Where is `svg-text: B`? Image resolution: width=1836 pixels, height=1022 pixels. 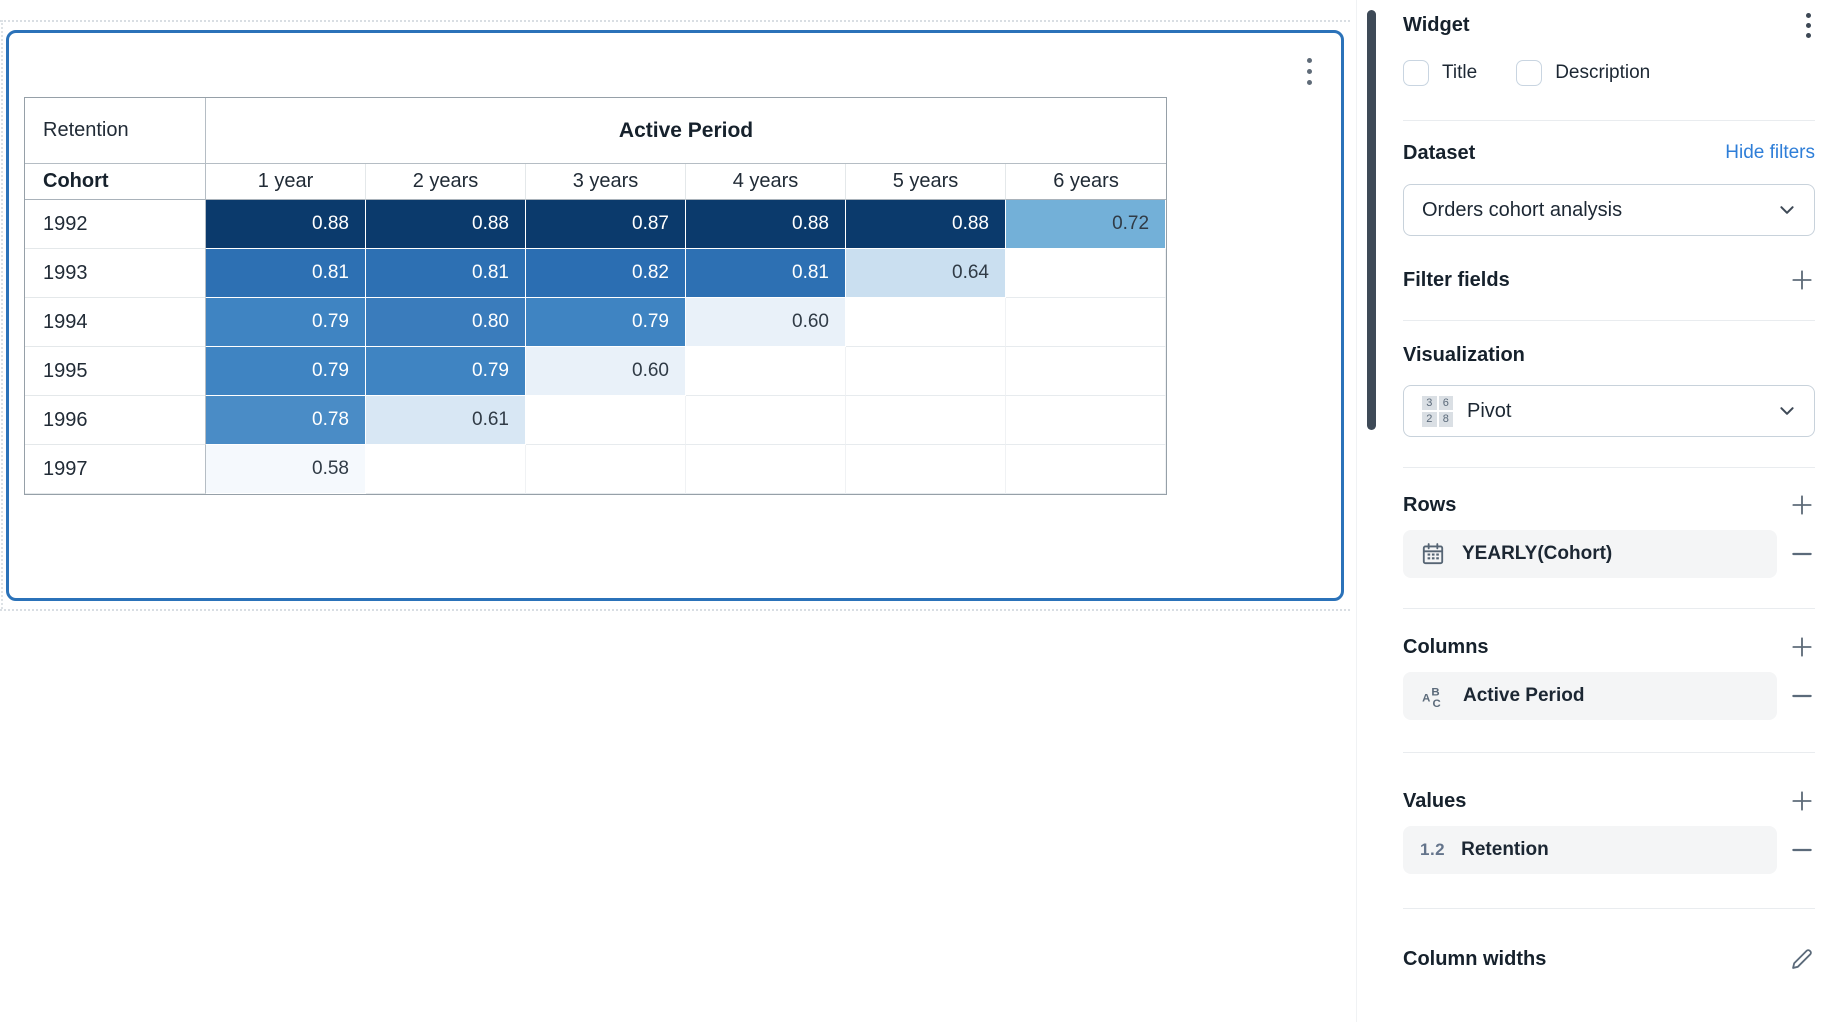
svg-text: B is located at coordinates (1435, 692).